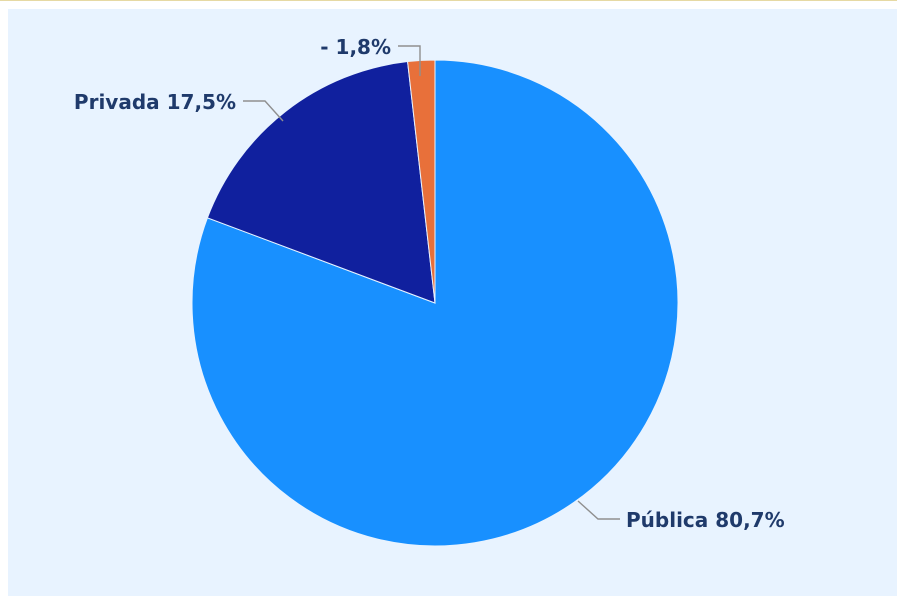 This screenshot has width=897, height=596. What do you see at coordinates (705, 520) in the screenshot?
I see `slice-label-1: Pública 80,7%` at bounding box center [705, 520].